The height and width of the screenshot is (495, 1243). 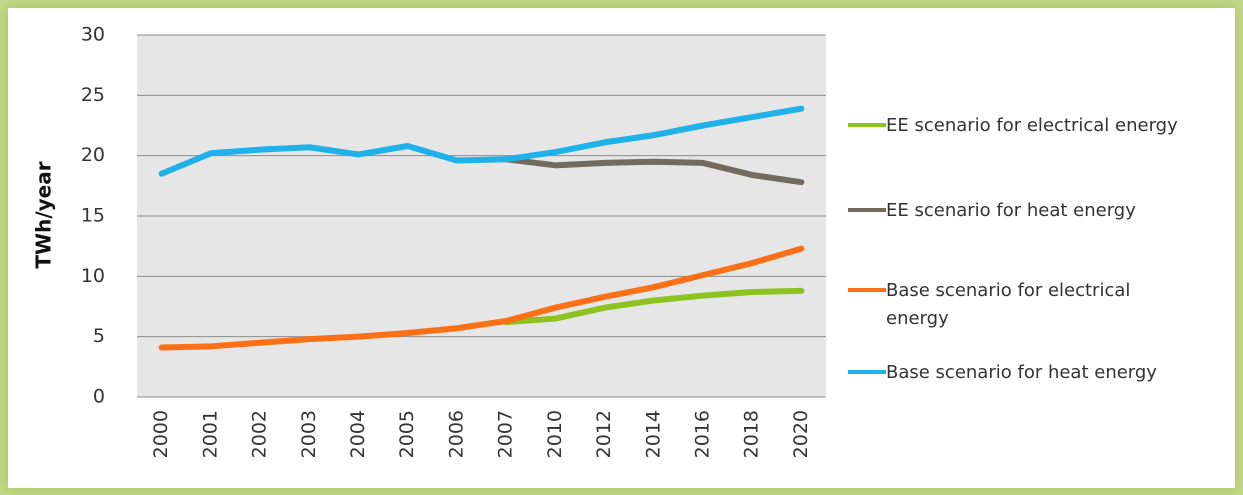 What do you see at coordinates (653, 434) in the screenshot?
I see `x-tick-label: 2014` at bounding box center [653, 434].